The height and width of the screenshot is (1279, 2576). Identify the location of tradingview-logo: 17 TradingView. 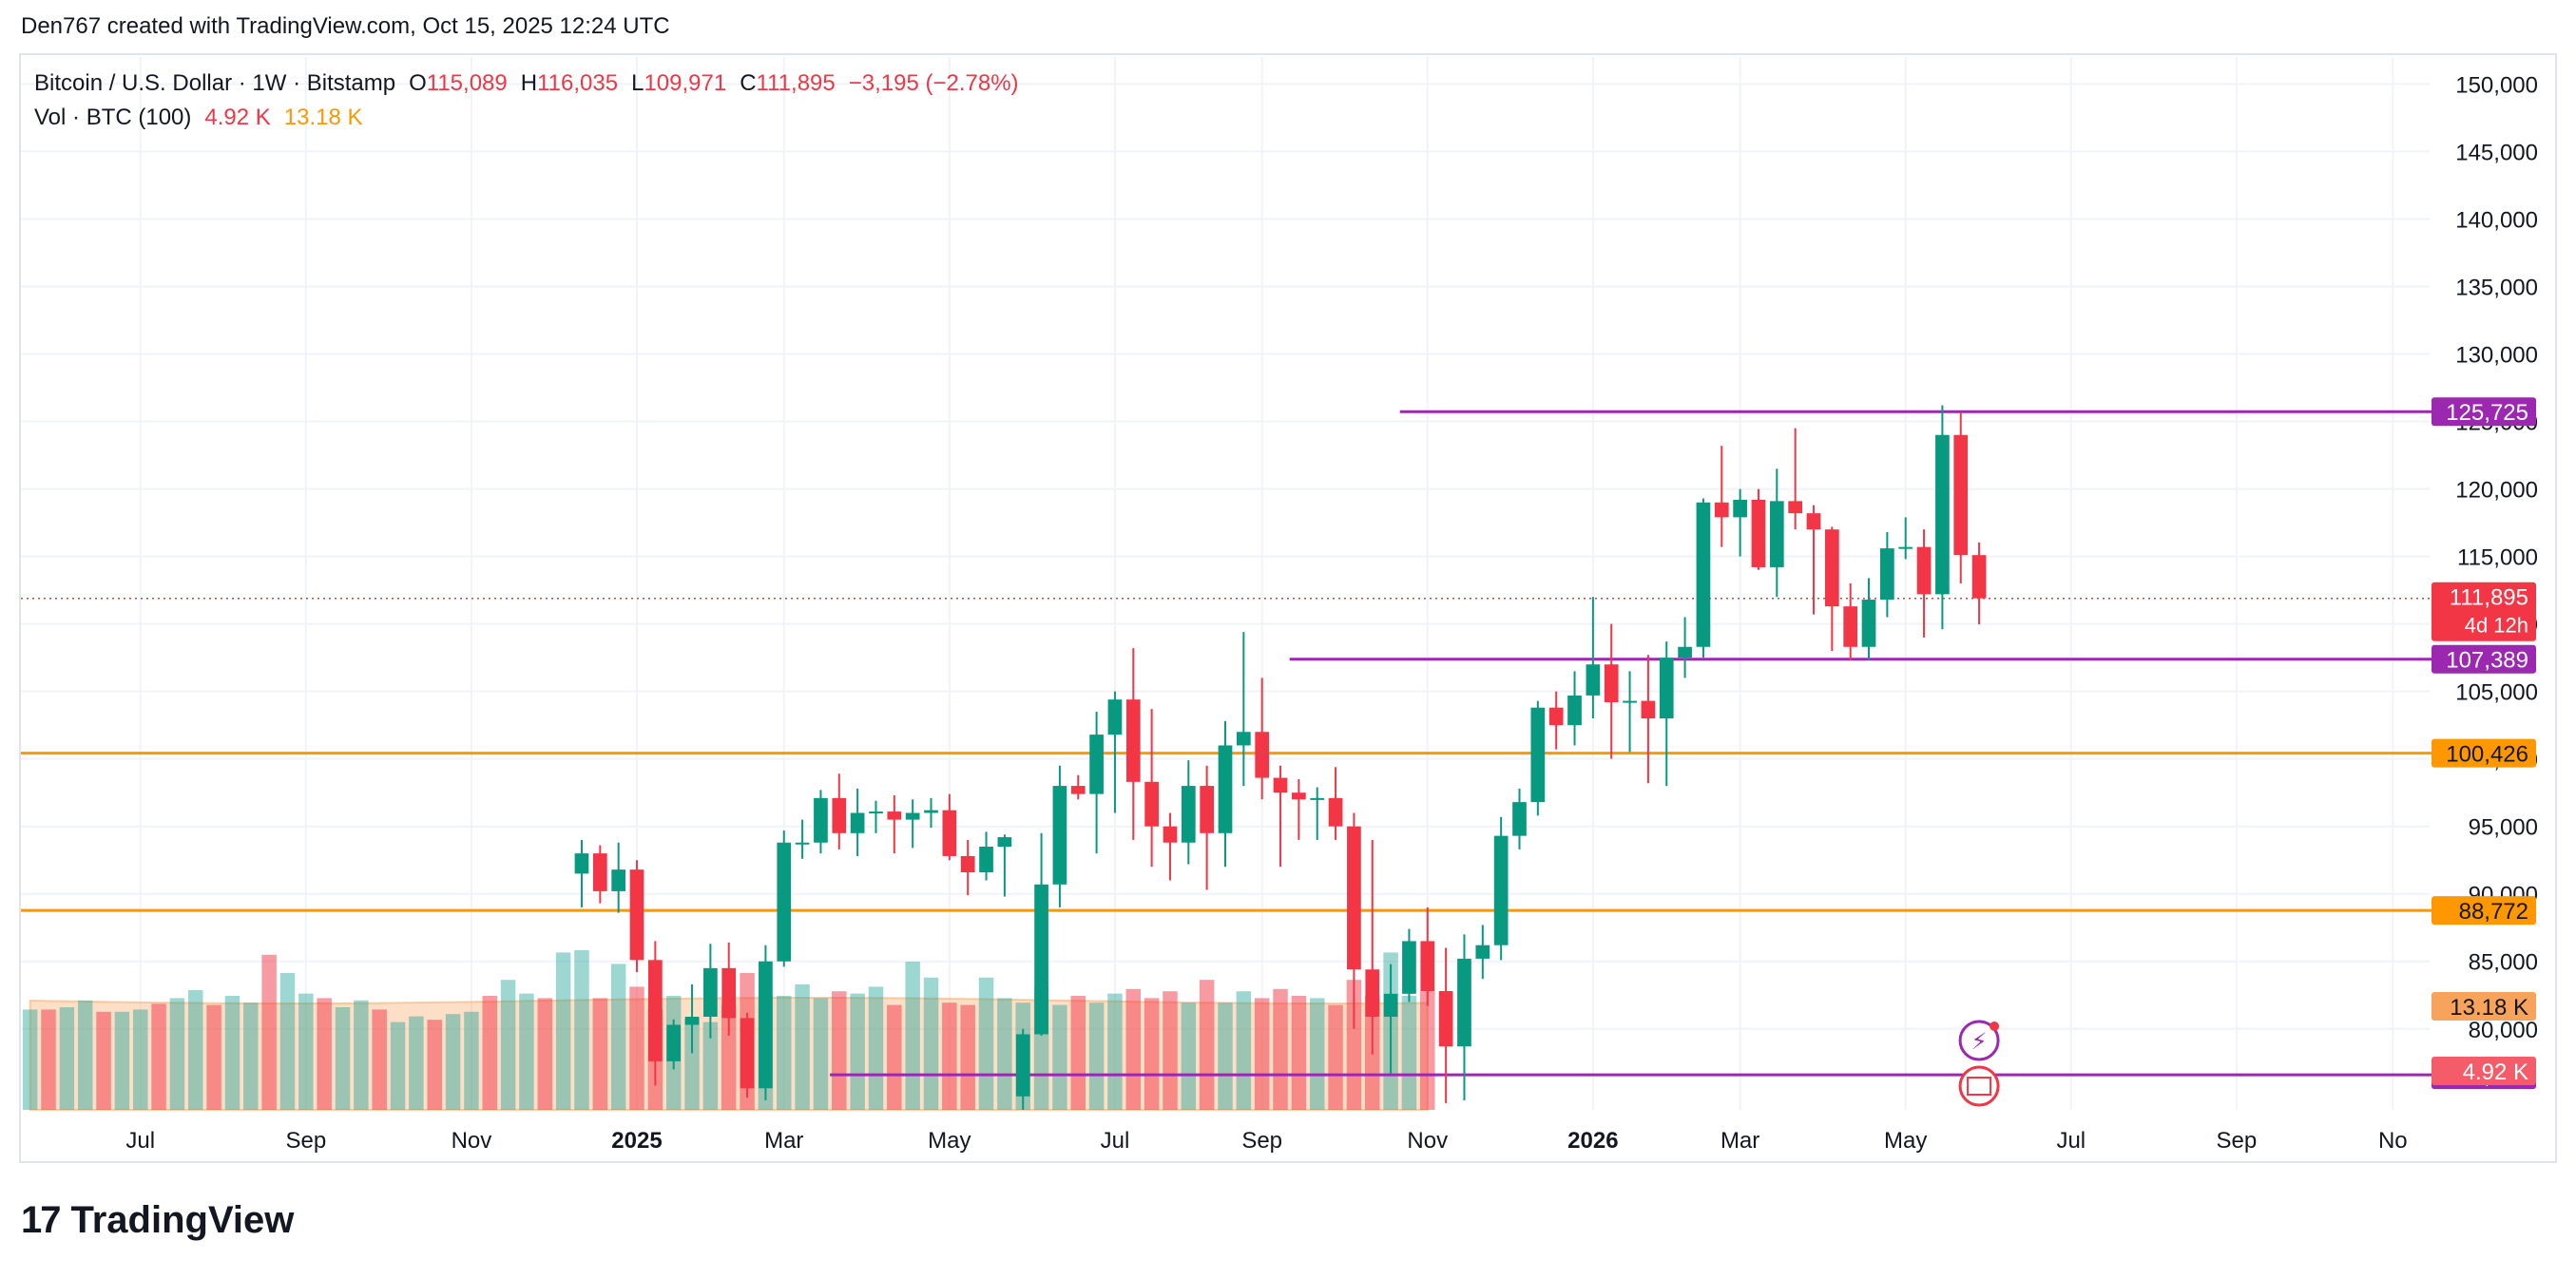
(158, 1220).